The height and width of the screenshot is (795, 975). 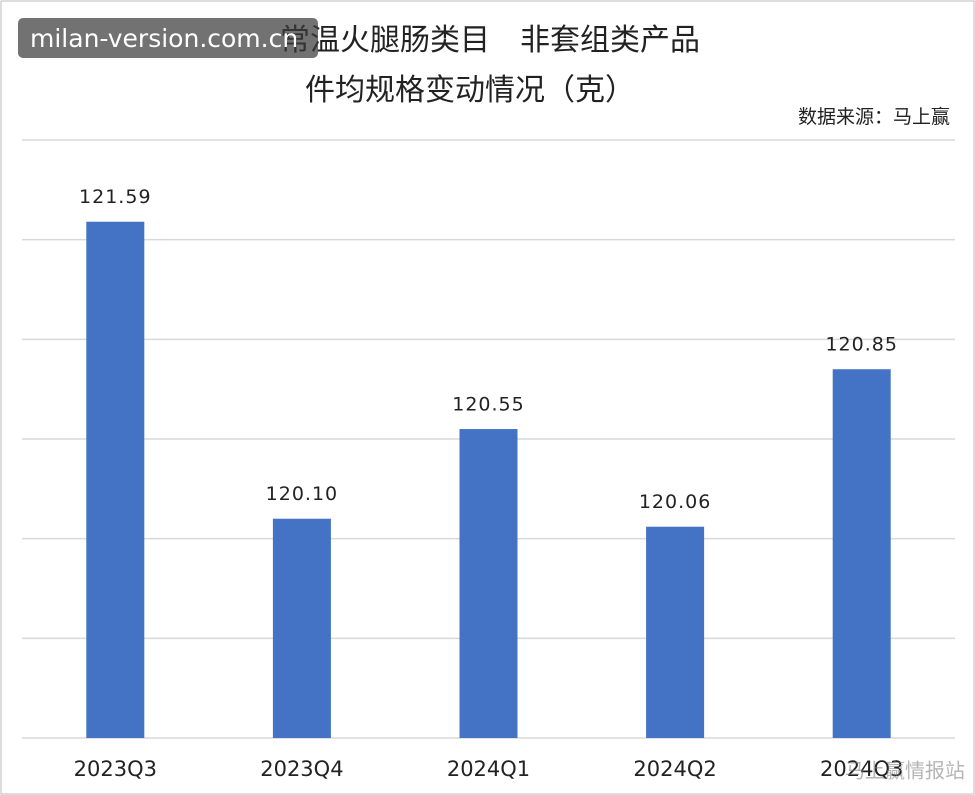 What do you see at coordinates (302, 494) in the screenshot?
I see `value-label: 120.10` at bounding box center [302, 494].